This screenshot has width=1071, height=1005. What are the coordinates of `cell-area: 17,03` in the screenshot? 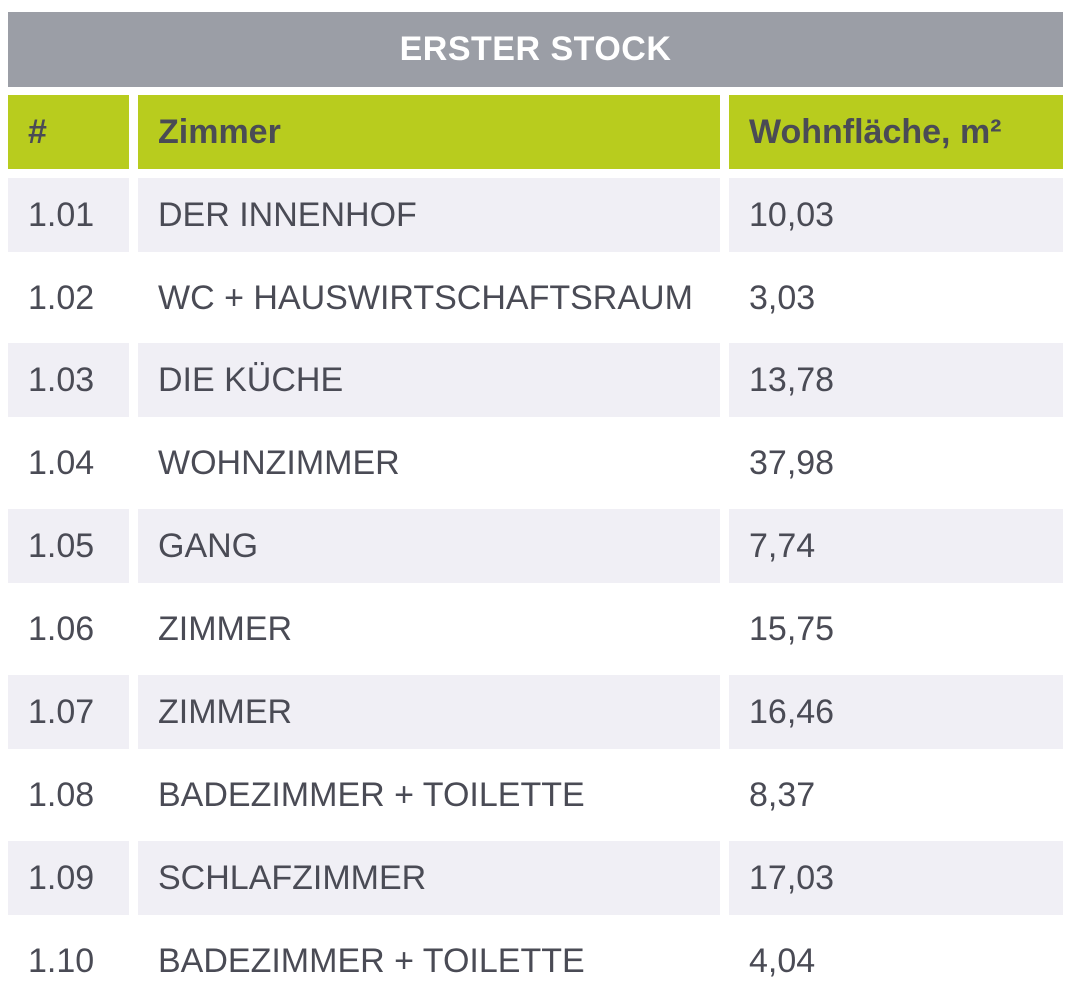 It's located at (896, 878).